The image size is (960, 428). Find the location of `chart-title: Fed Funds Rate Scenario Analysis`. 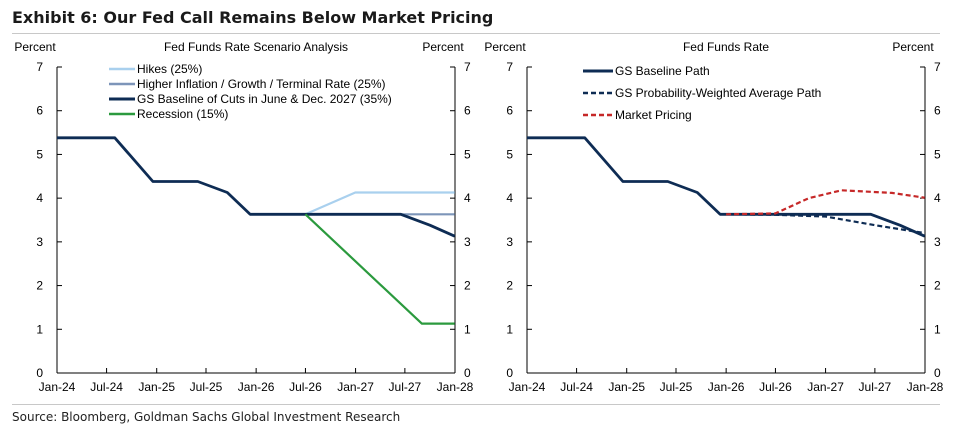

chart-title: Fed Funds Rate Scenario Analysis is located at coordinates (256, 47).